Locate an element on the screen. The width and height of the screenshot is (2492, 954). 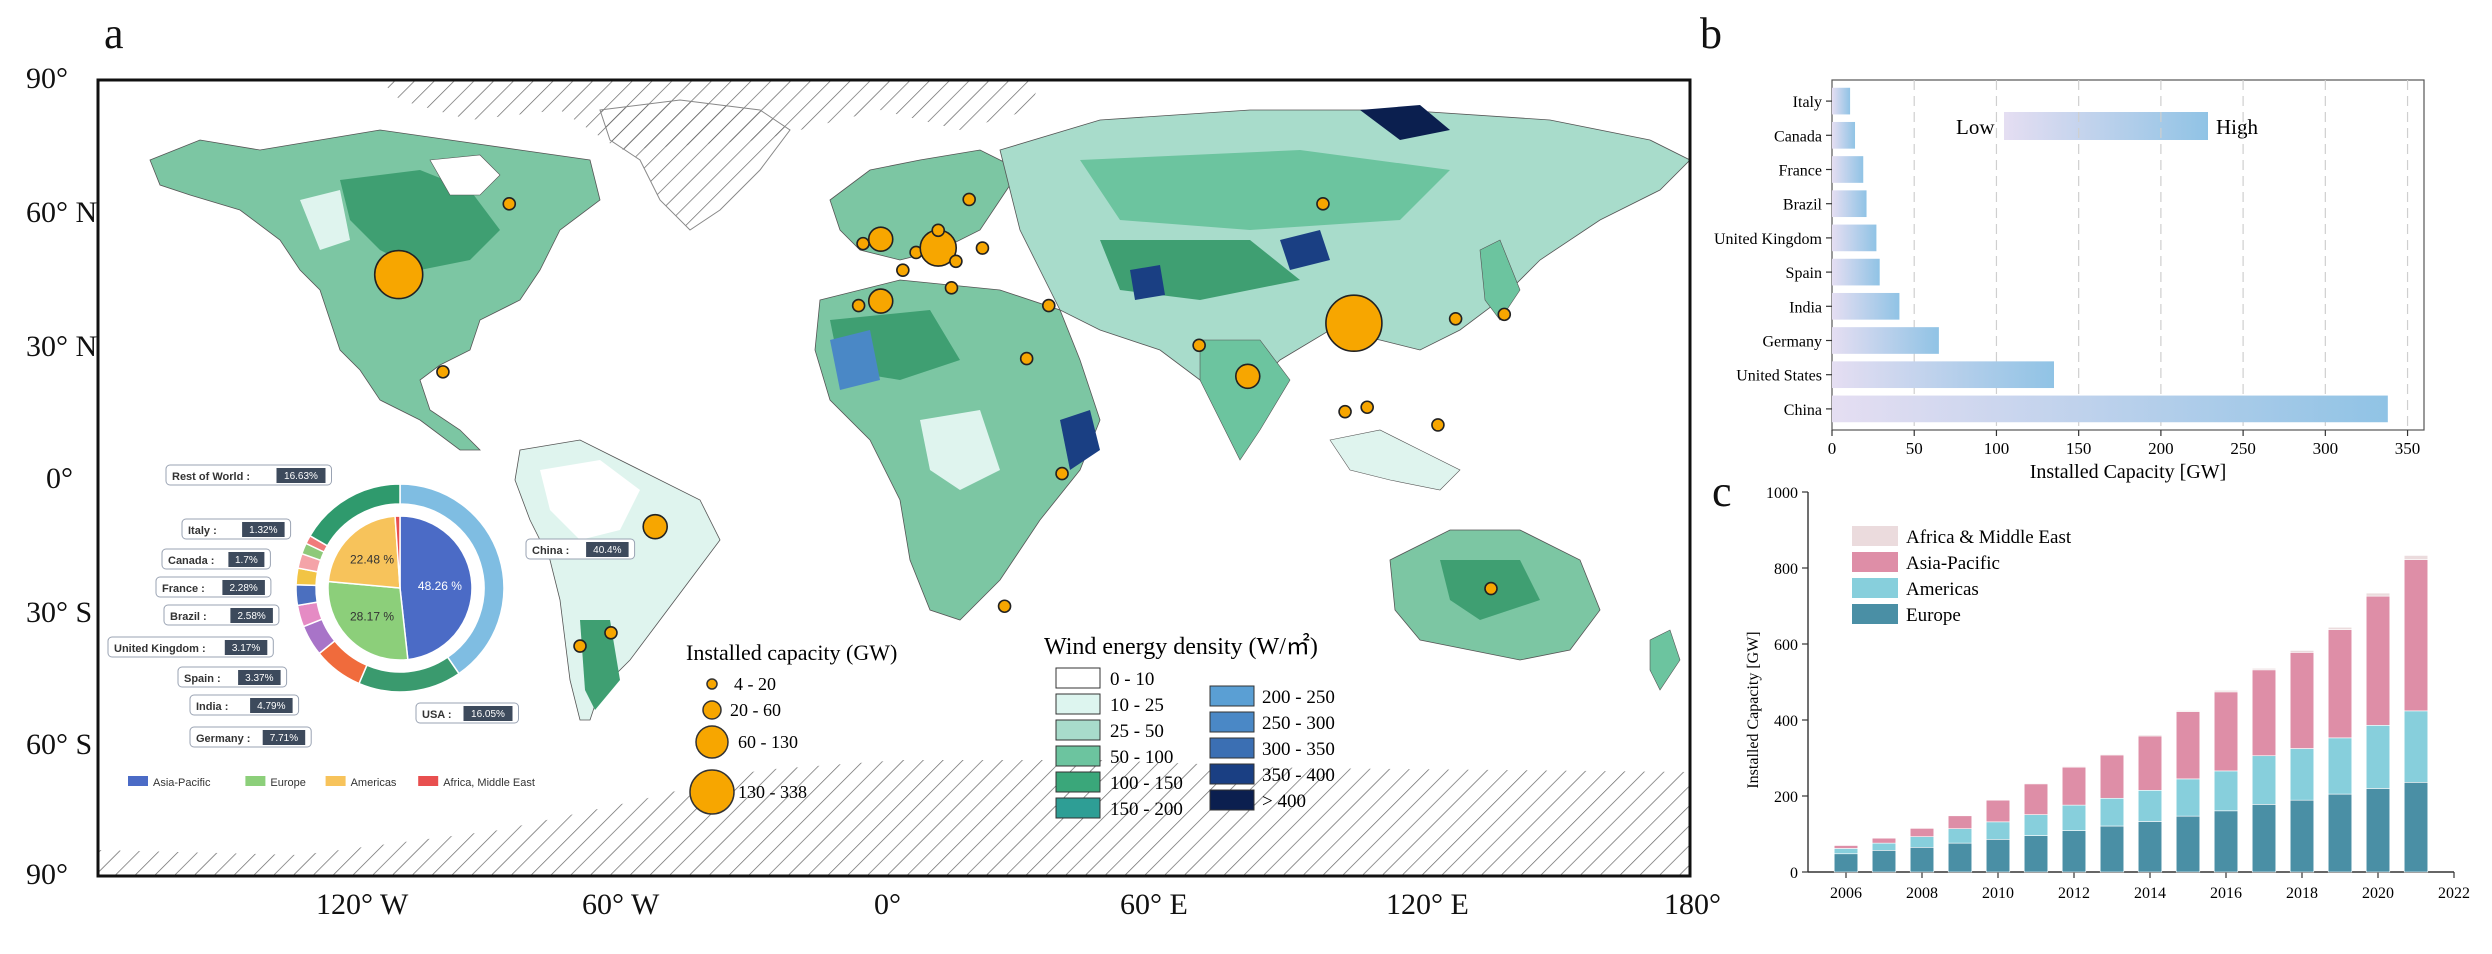
capacity-legend-label-2: 20 - 60 is located at coordinates (755, 710).